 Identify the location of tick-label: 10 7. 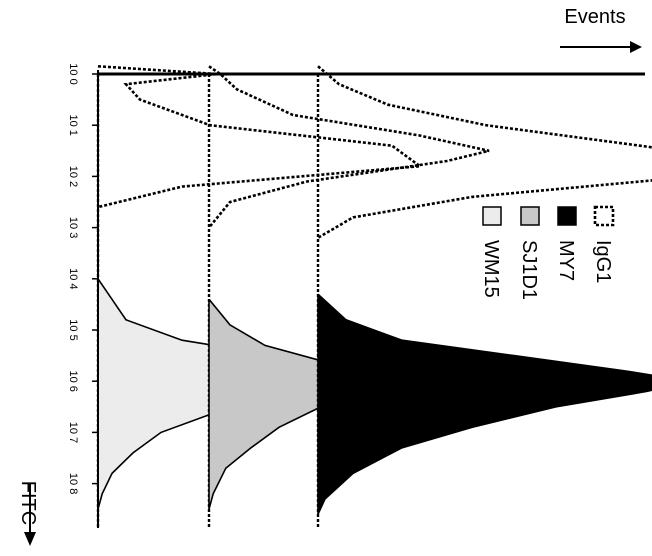
(73, 432).